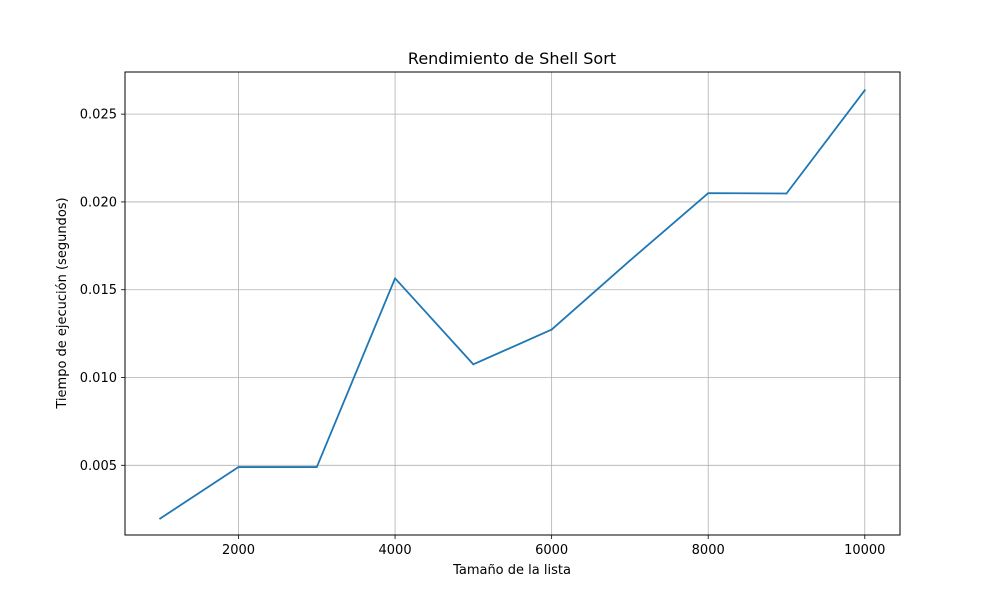 This screenshot has height=600, width=1000. Describe the element at coordinates (864, 550) in the screenshot. I see `x-tick-label: 10000` at that location.